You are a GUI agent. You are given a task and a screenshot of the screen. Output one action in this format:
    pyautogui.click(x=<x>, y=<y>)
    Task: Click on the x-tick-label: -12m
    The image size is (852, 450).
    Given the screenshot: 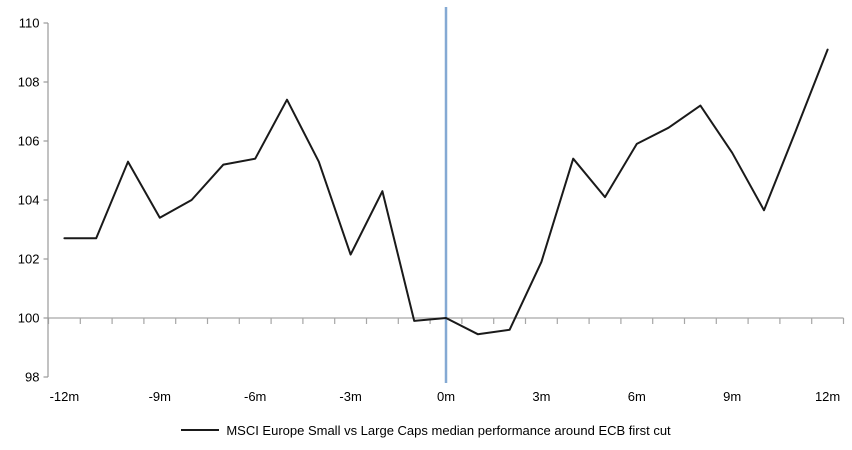 What is the action you would take?
    pyautogui.click(x=65, y=396)
    